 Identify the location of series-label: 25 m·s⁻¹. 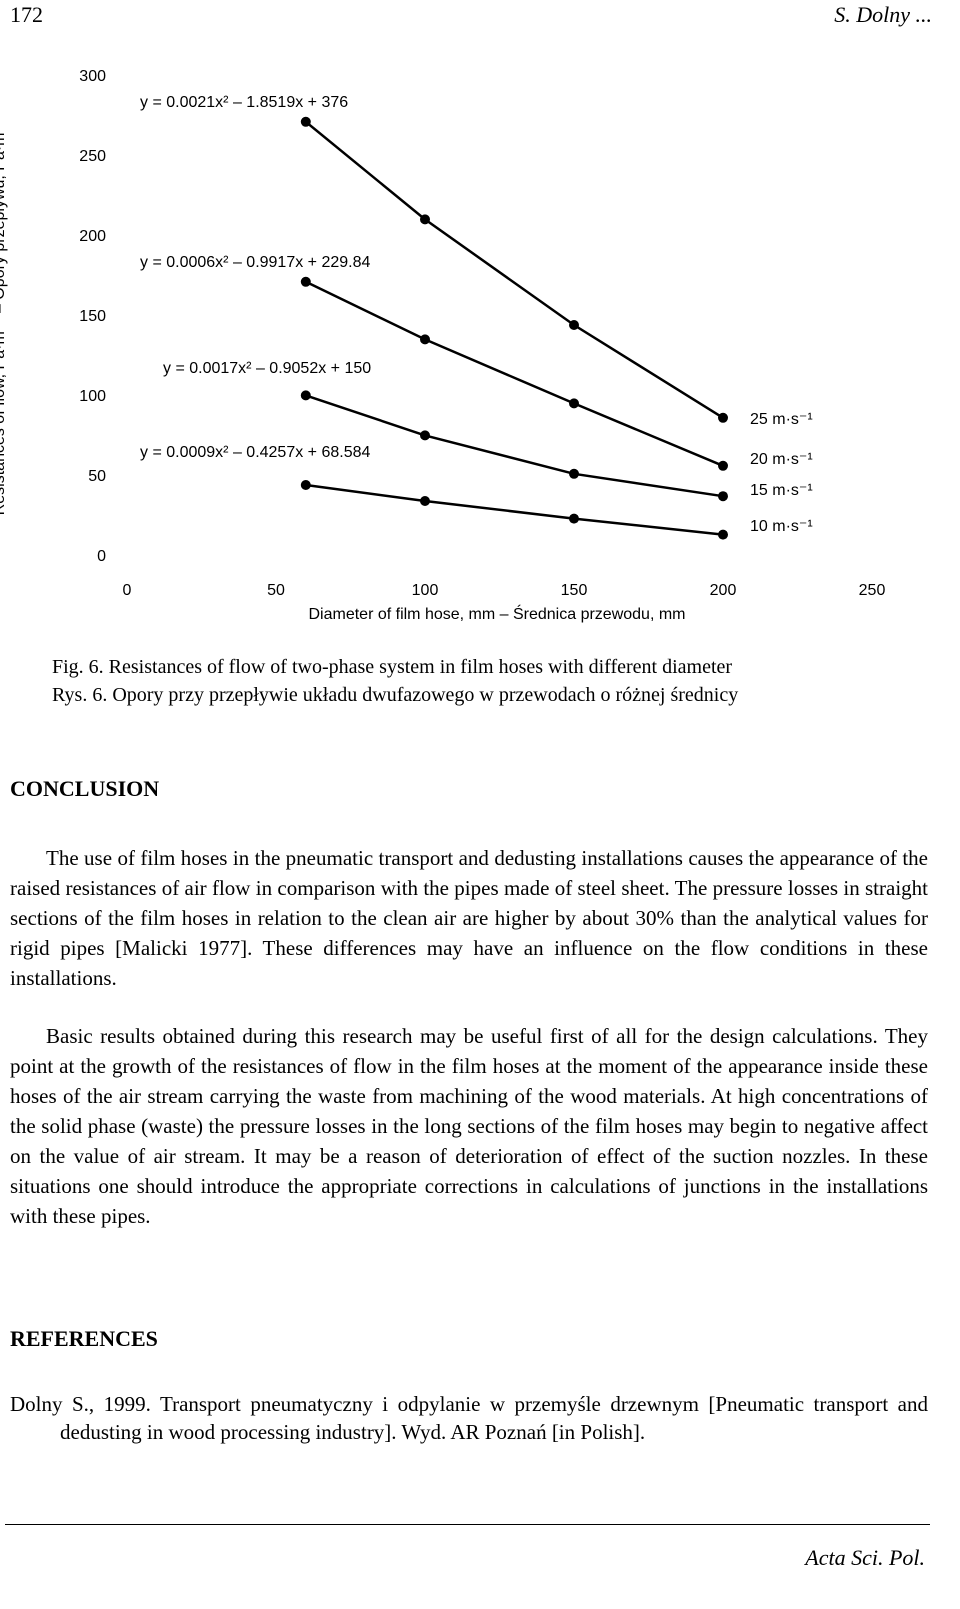
(781, 419).